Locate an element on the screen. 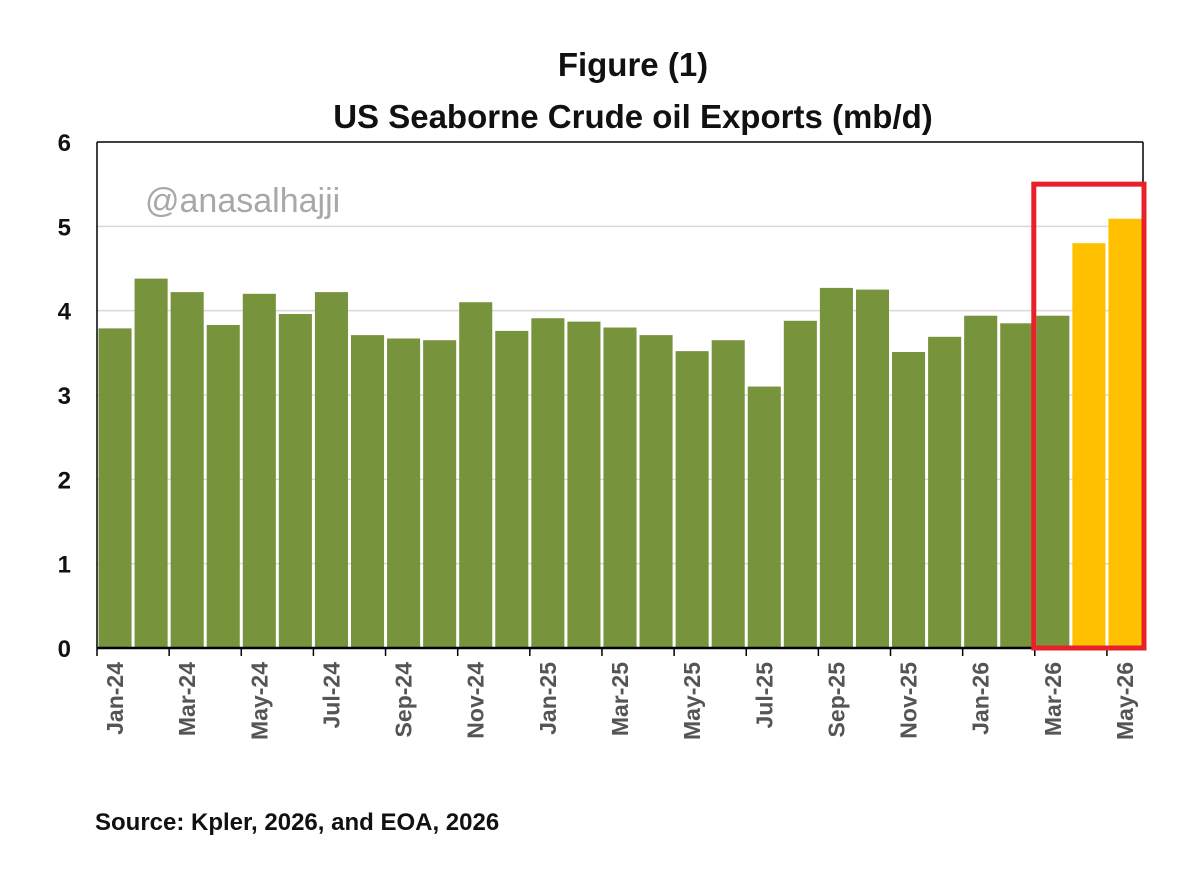 The width and height of the screenshot is (1200, 879). x-tick-label: May-24 is located at coordinates (259, 701).